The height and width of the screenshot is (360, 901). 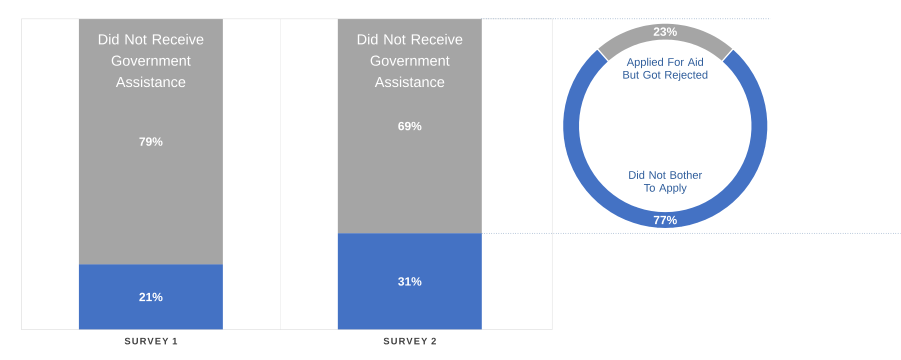 I want to click on text: Did Not Receive Government Assistance, so click(x=151, y=61).